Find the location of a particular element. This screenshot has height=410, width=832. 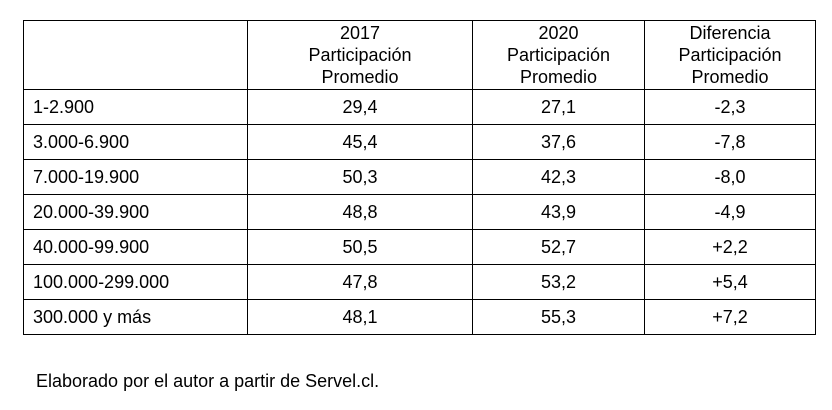

header-2017-line-3: Promedio is located at coordinates (360, 77).